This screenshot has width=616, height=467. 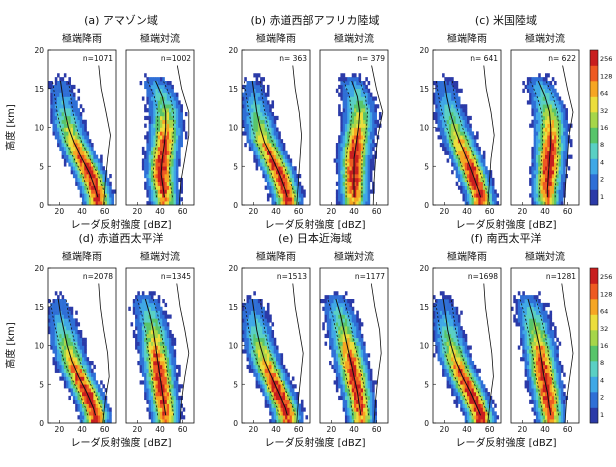 I want to click on panel-title: (f) 南西太平洋, so click(x=506, y=238).